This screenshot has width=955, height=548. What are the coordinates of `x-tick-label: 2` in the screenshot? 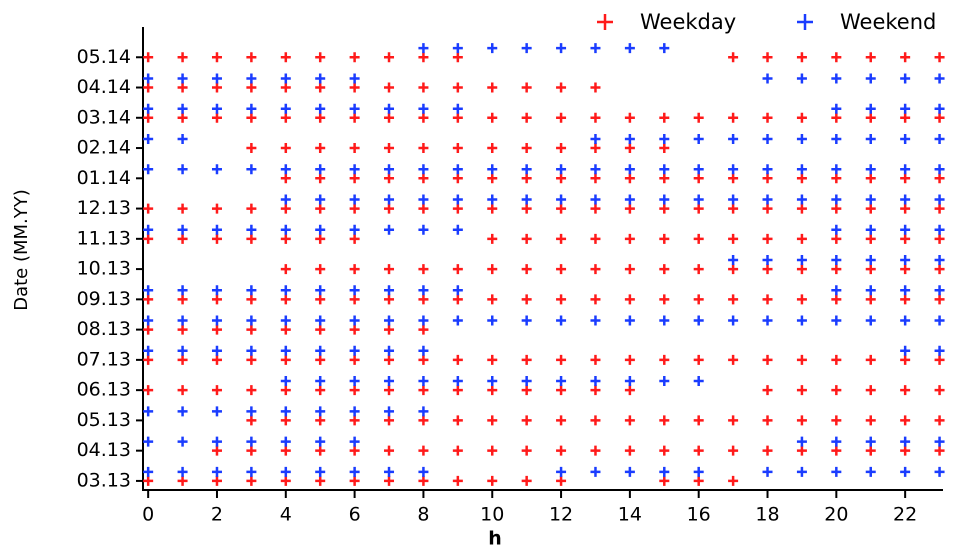 It's located at (217, 515).